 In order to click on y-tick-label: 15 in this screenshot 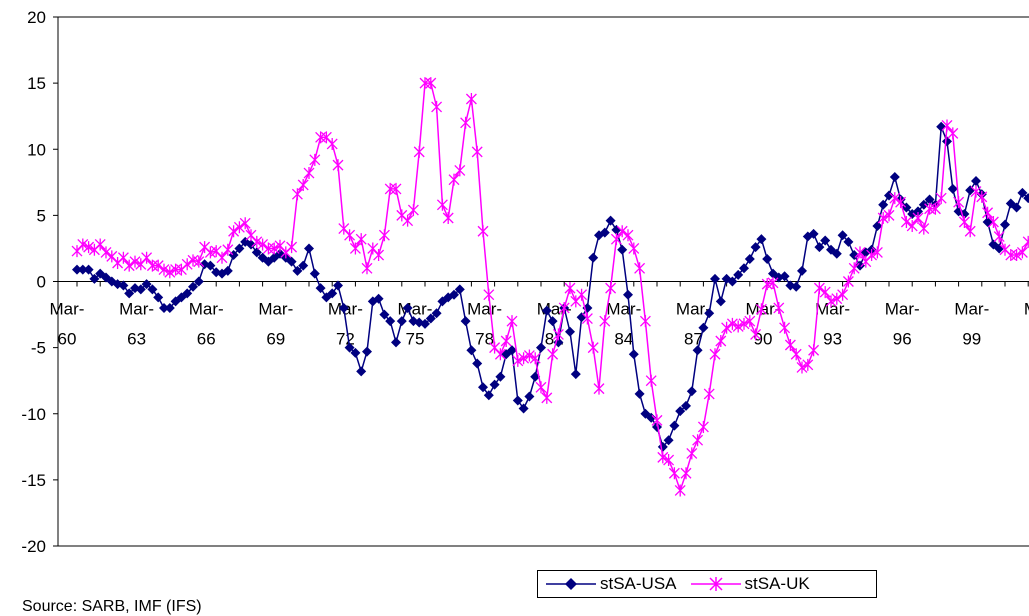, I will do `click(36, 83)`.